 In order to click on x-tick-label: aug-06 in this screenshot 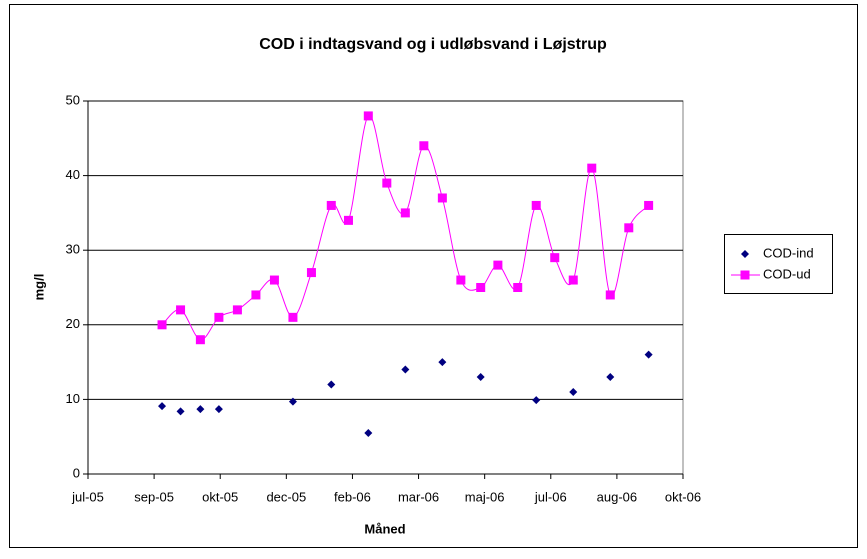, I will do `click(617, 496)`.